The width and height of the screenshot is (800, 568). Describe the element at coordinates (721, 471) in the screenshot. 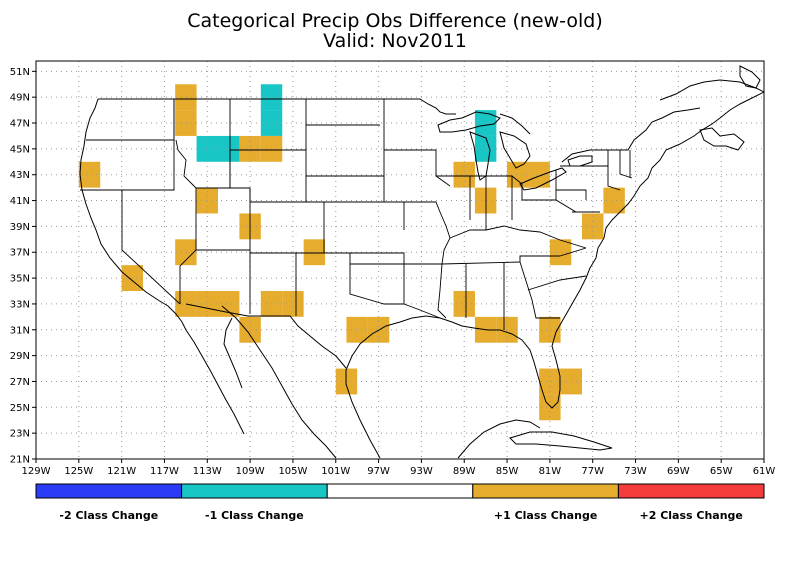

I see `lon-tick-label: 65W` at that location.